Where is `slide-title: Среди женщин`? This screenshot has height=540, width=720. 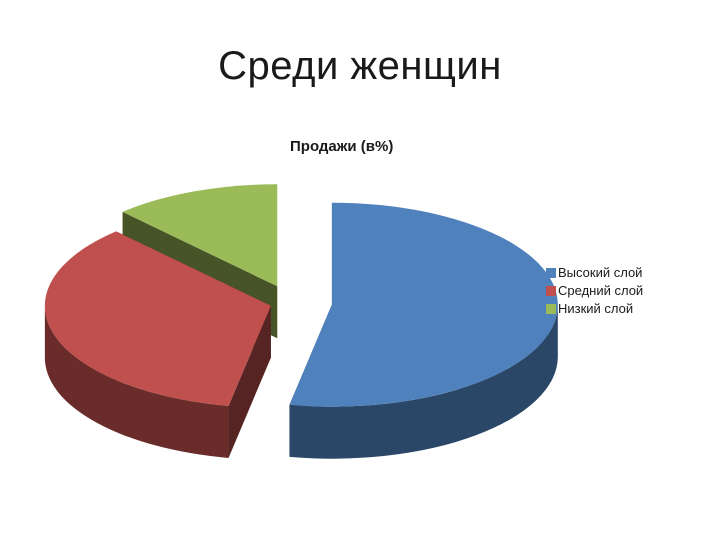
slide-title: Среди женщин is located at coordinates (360, 66).